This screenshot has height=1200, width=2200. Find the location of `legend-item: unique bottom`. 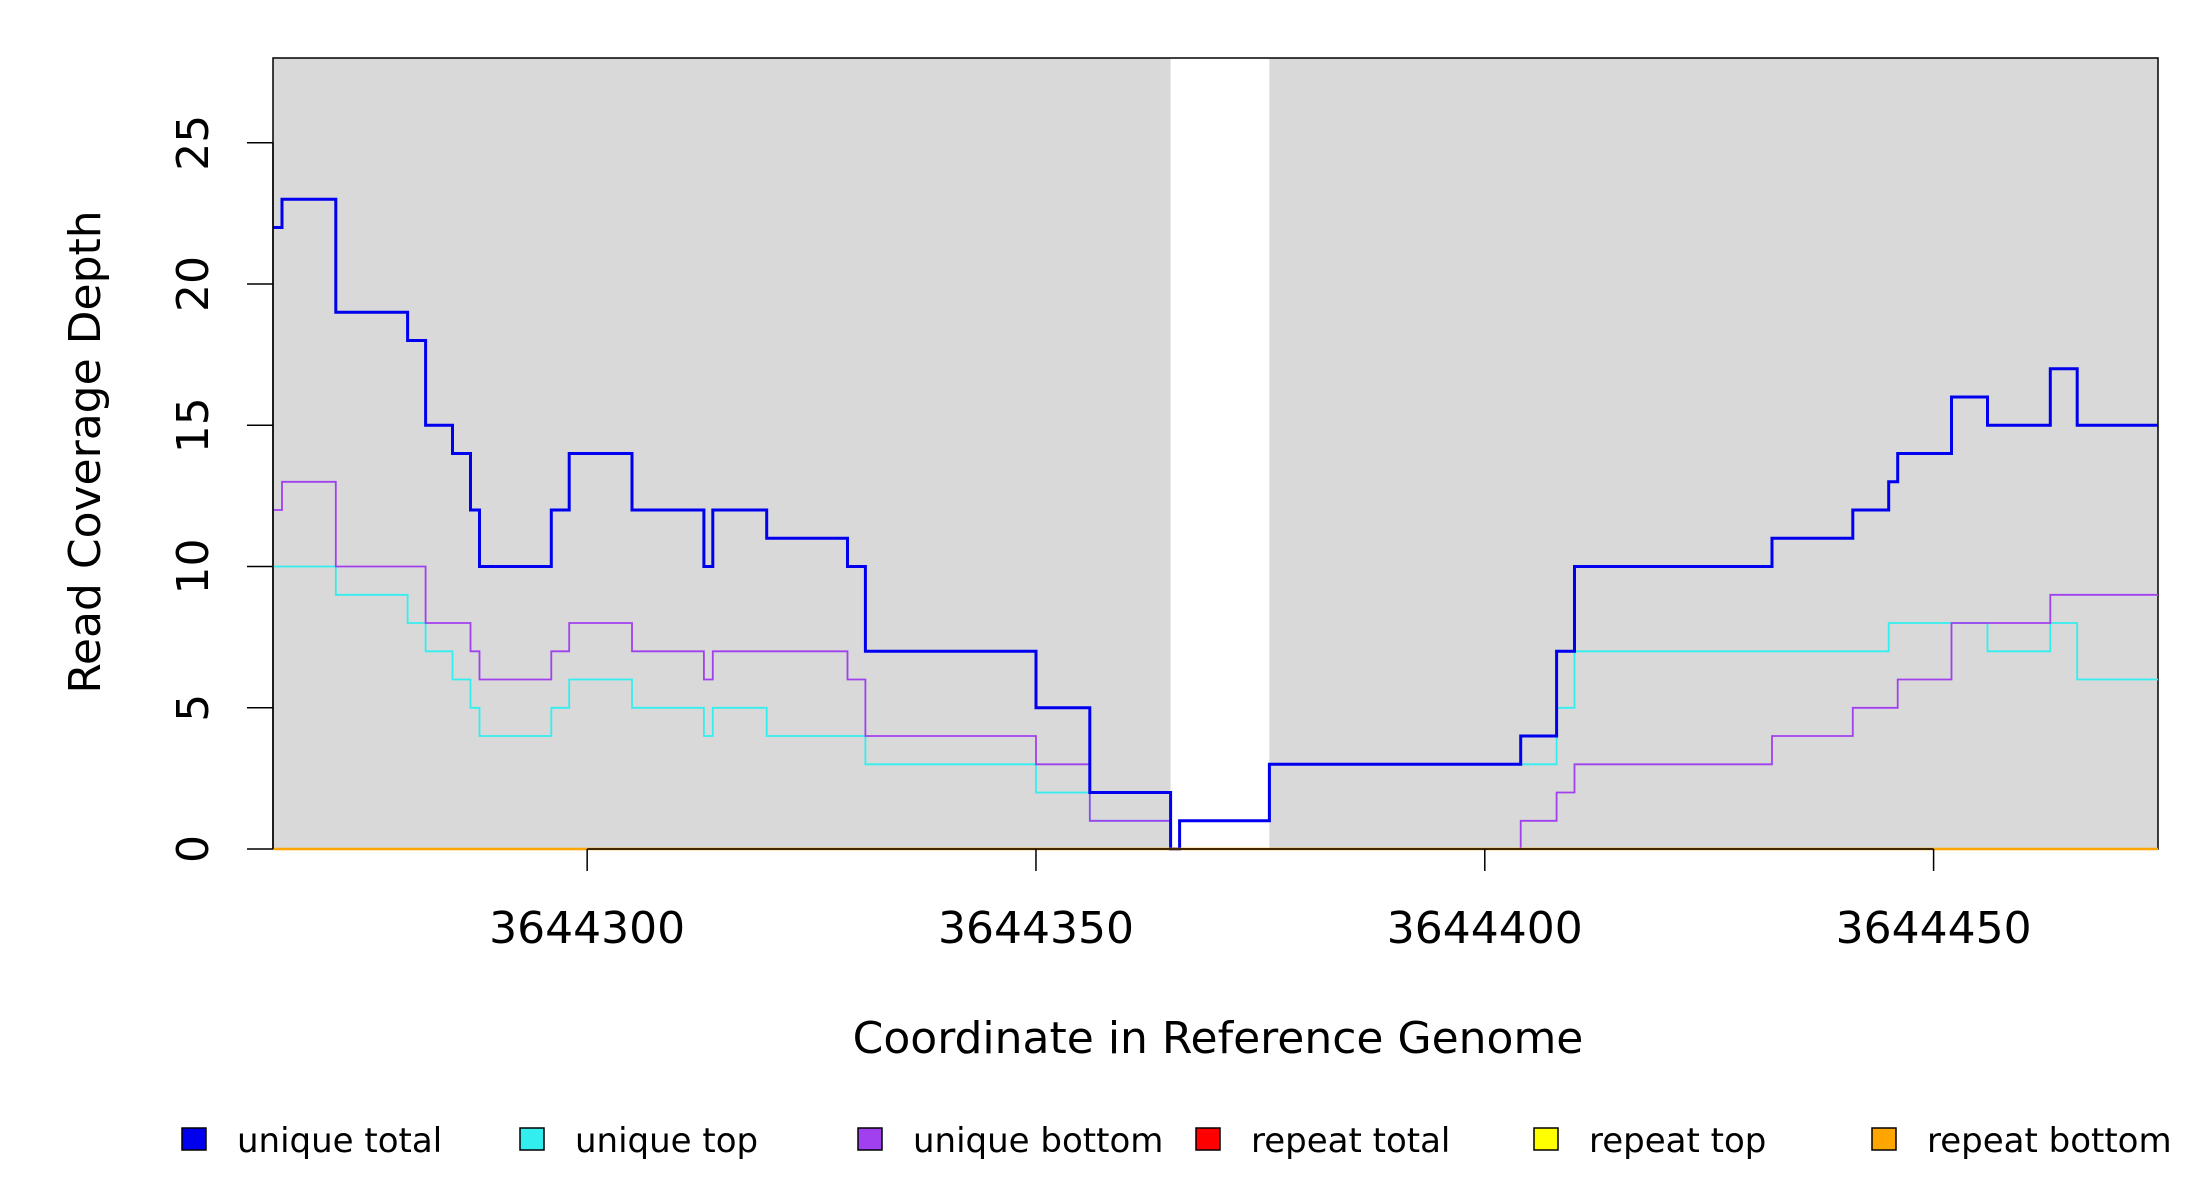

legend-item: unique bottom is located at coordinates (1010, 1141).